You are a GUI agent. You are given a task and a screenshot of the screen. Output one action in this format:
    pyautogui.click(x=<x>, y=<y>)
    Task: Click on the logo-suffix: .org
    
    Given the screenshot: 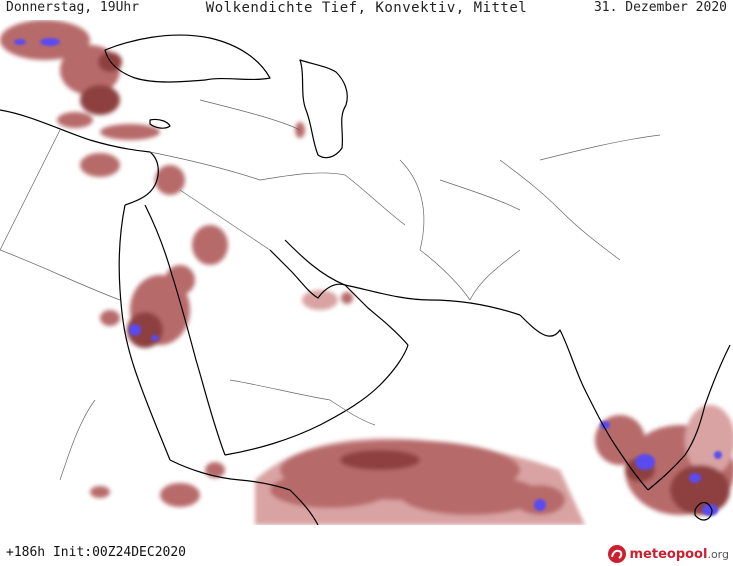 What is the action you would take?
    pyautogui.click(x=718, y=554)
    